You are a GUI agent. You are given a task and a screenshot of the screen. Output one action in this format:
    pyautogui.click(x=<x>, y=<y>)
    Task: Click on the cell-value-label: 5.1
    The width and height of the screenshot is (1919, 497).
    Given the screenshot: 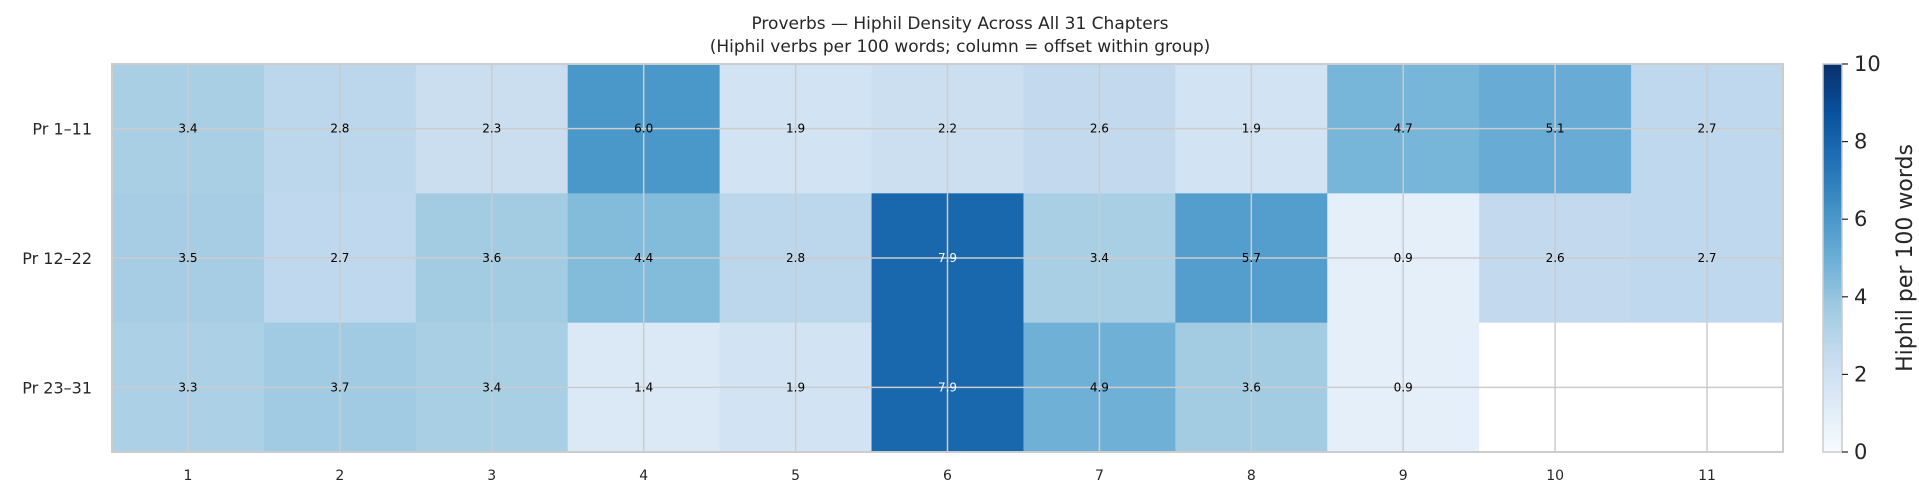 What is the action you would take?
    pyautogui.click(x=1555, y=129)
    